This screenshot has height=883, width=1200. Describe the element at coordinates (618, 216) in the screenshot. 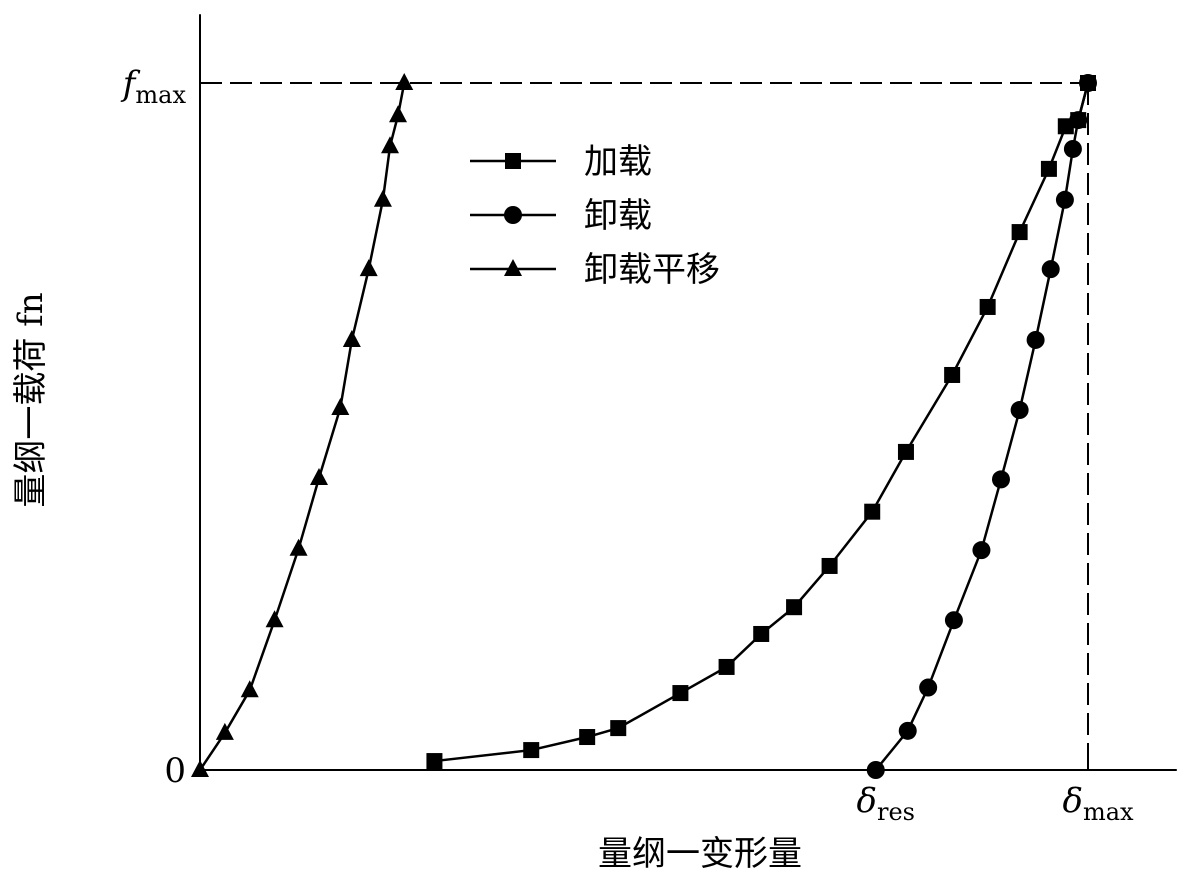

I see `legend-label: 卸载` at that location.